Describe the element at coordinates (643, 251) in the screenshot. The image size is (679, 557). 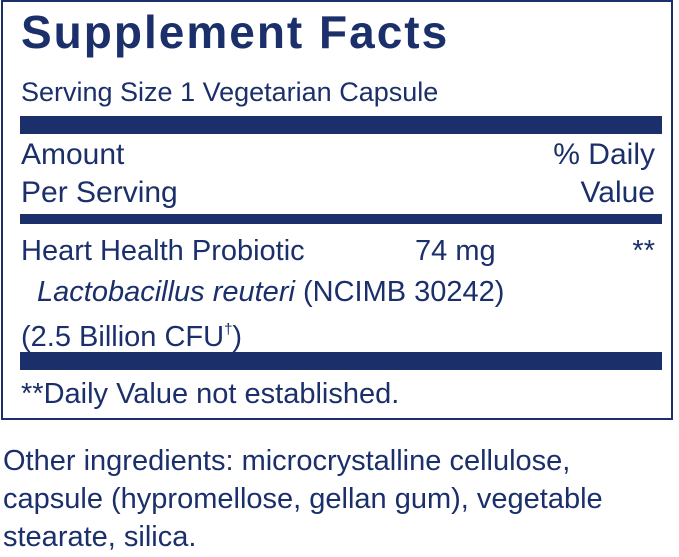
I see `ingredient-daily-value: **` at that location.